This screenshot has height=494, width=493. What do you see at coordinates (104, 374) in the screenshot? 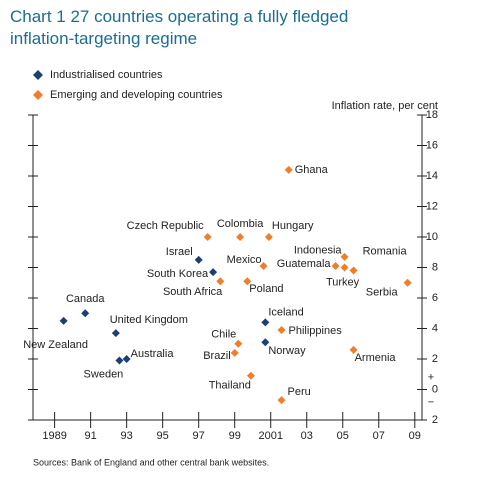
I see `point-label: Sweden` at bounding box center [104, 374].